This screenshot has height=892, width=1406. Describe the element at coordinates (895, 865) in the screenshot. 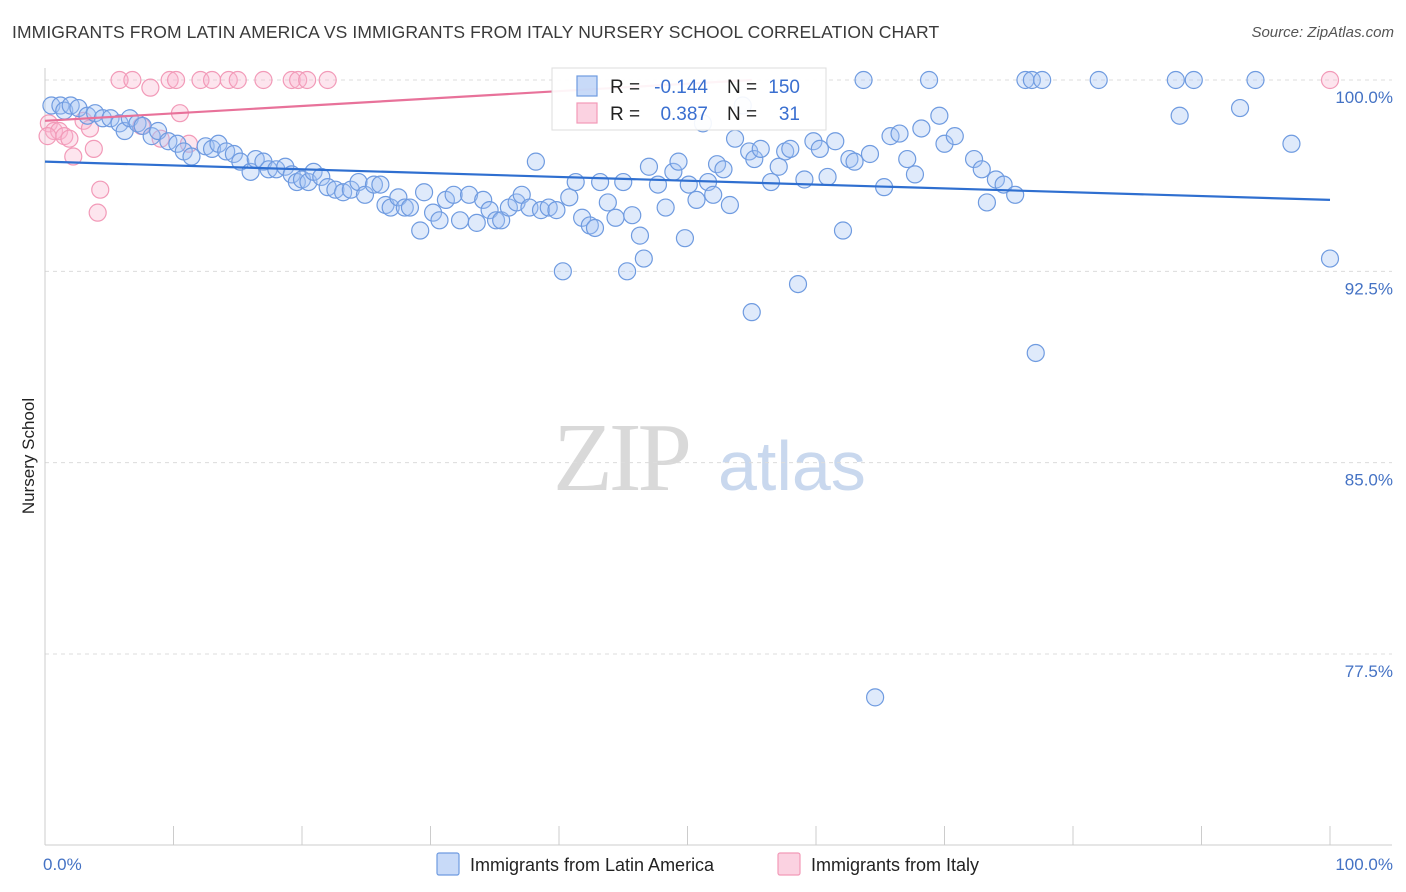

I see `legend-label-italy: Immigrants from Italy` at that location.